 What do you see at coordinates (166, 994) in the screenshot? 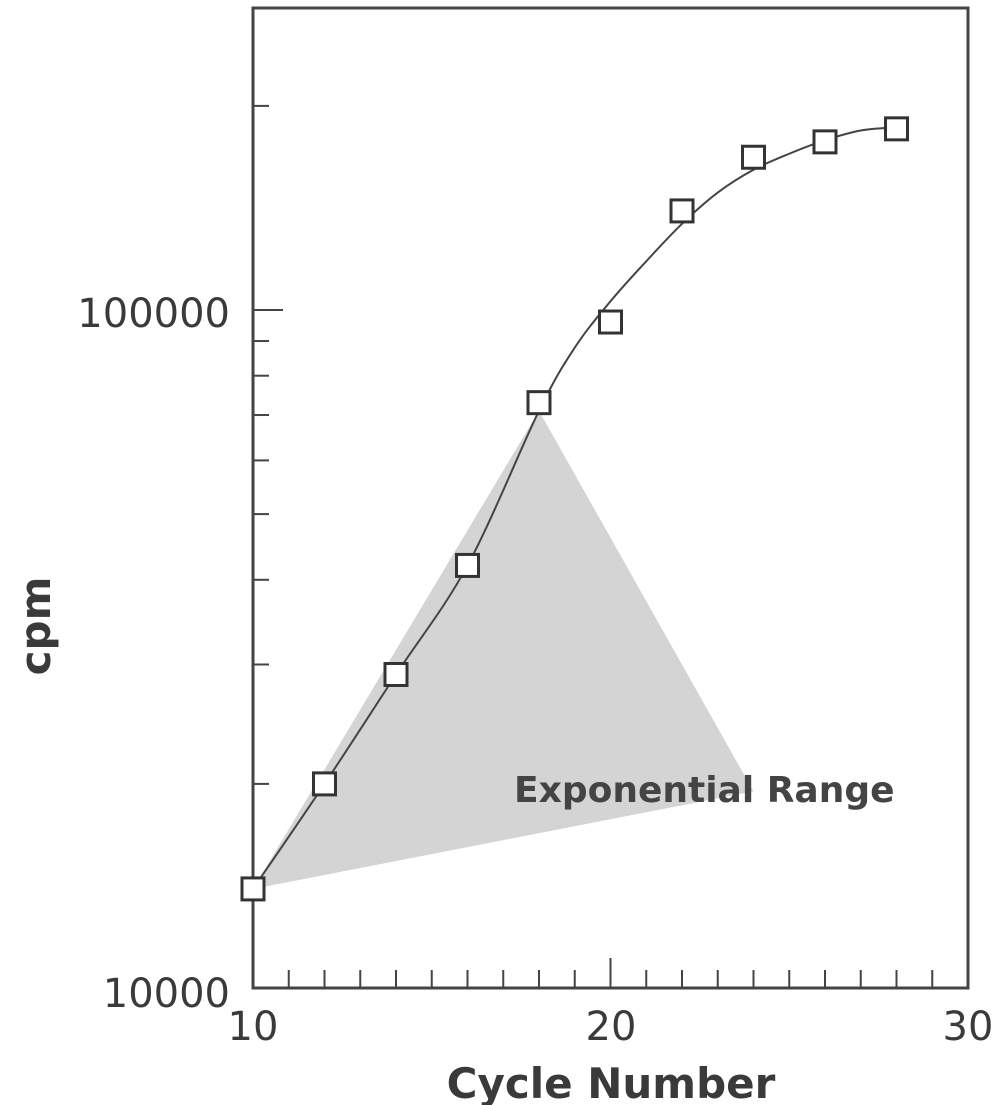
I see `y-tick-label-10000: 10000` at bounding box center [166, 994].